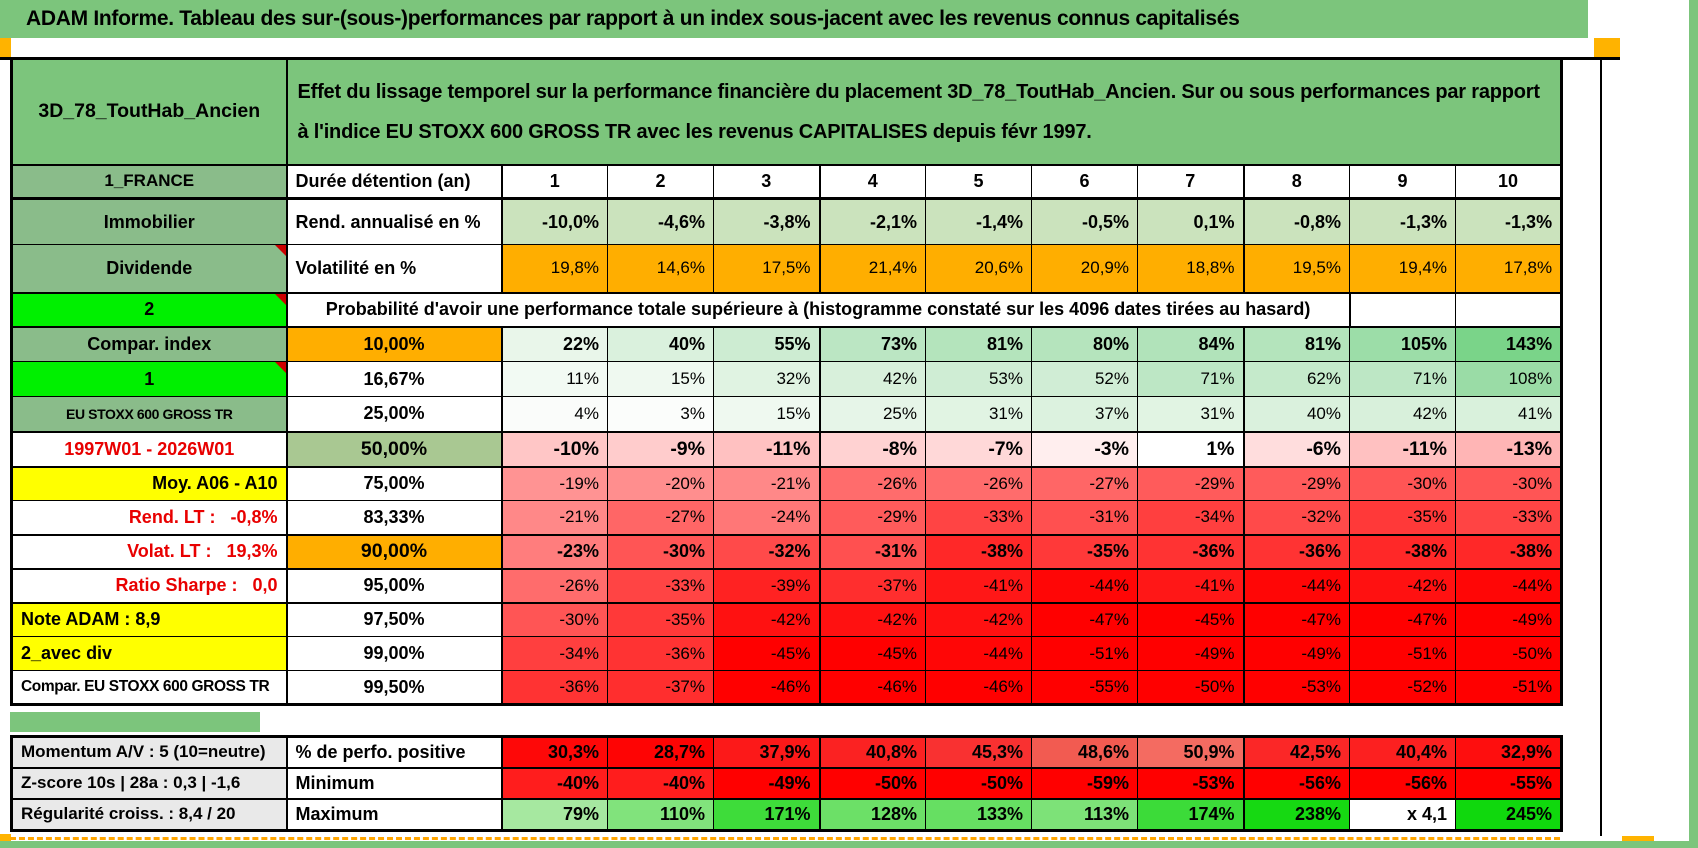 This screenshot has width=1698, height=848. Describe the element at coordinates (872, 449) in the screenshot. I see `data-cell: -8%` at that location.